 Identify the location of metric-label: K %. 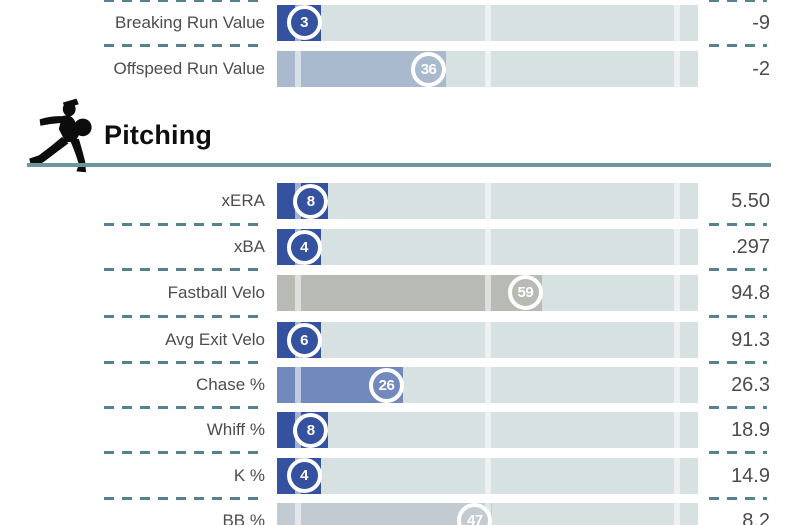
(249, 475).